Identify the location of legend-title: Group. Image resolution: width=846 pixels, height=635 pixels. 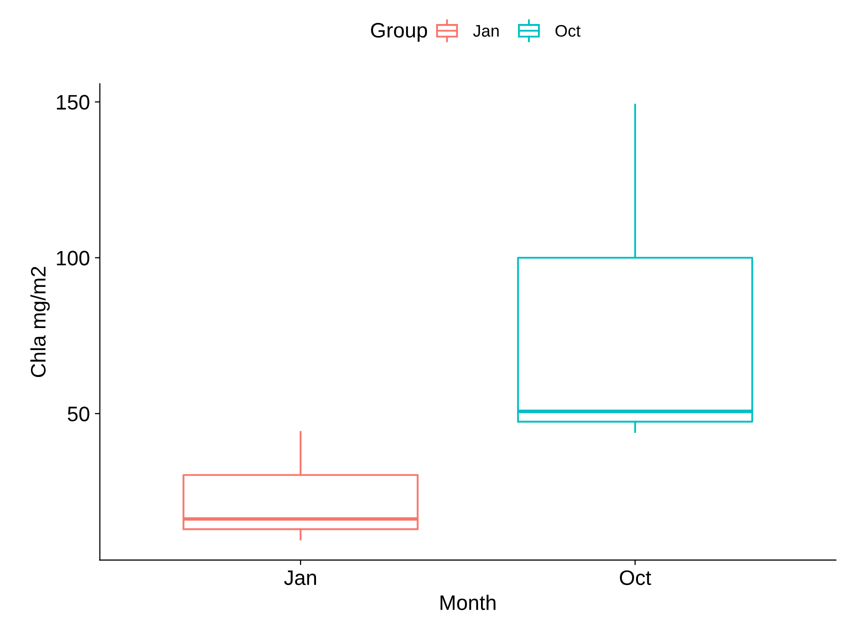
(399, 32).